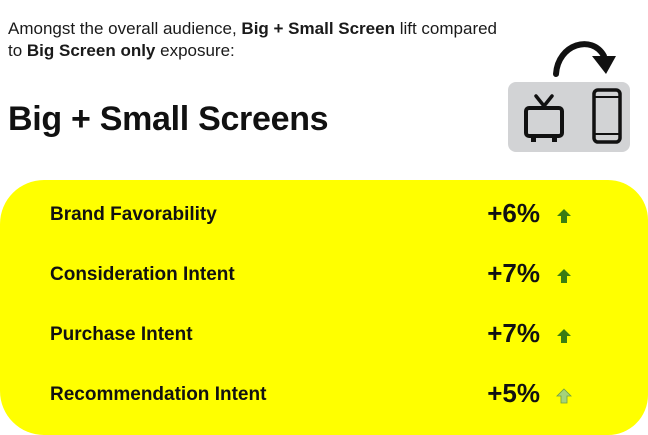  Describe the element at coordinates (513, 393) in the screenshot. I see `metric-value: +5%` at that location.